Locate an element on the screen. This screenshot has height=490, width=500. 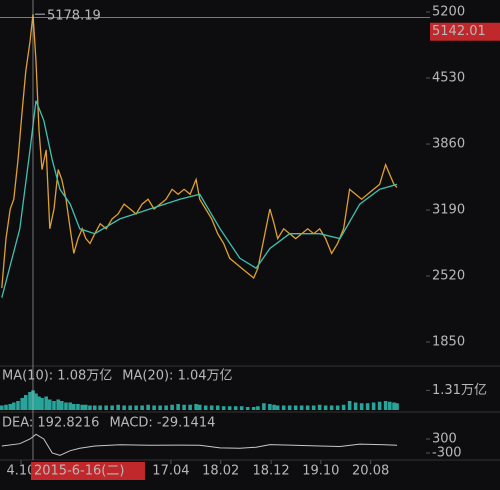
y-tick-label: 4530 is located at coordinates (448, 78).